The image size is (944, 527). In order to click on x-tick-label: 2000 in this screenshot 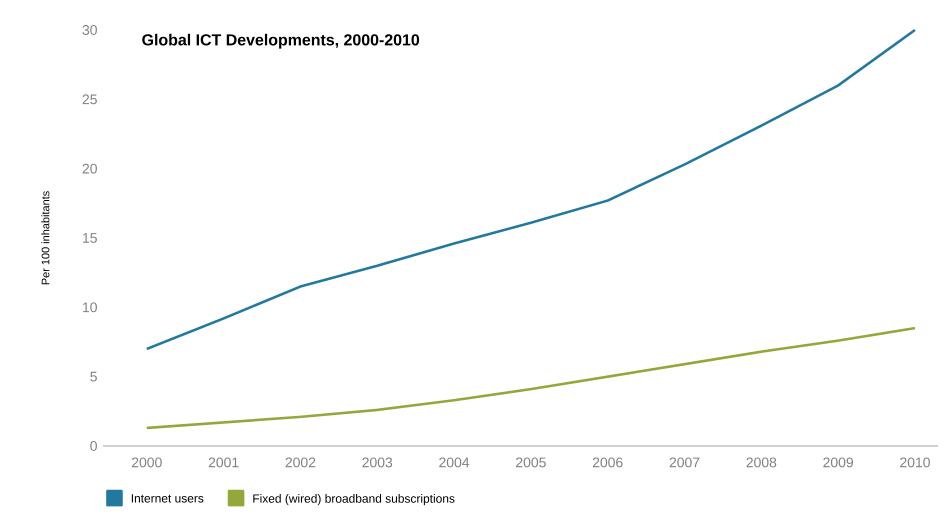, I will do `click(147, 462)`.